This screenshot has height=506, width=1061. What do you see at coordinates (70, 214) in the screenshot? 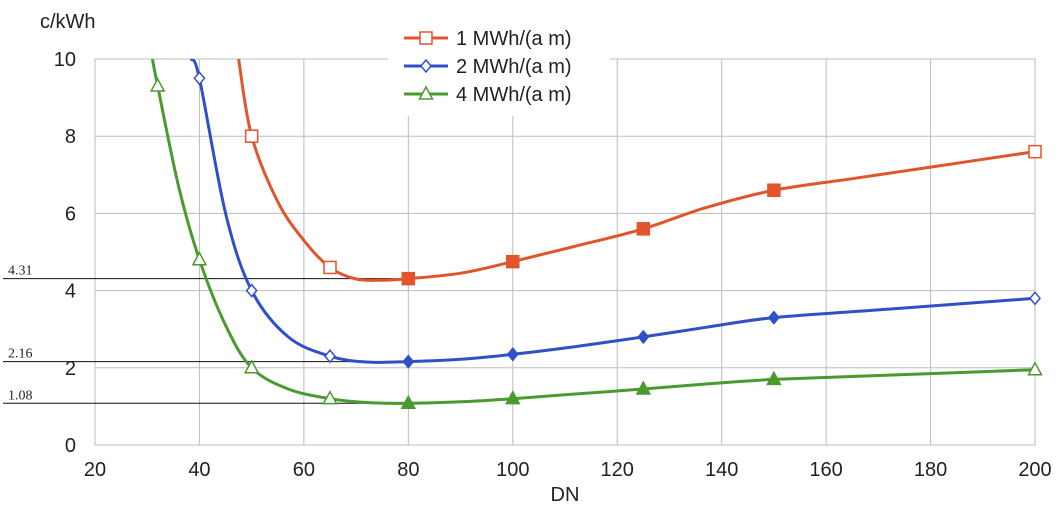
I see `y-tick-label: 6` at bounding box center [70, 214].